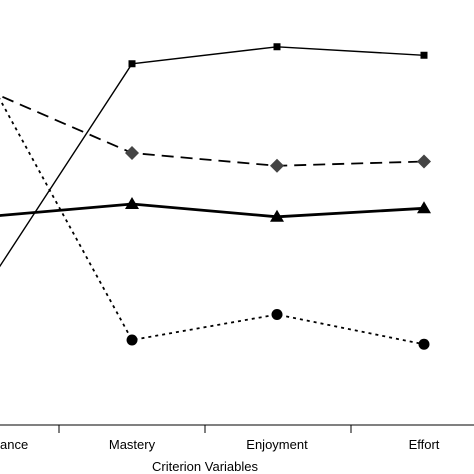 This screenshot has height=474, width=474. I want to click on x-tick-label-0: ance, so click(14, 444).